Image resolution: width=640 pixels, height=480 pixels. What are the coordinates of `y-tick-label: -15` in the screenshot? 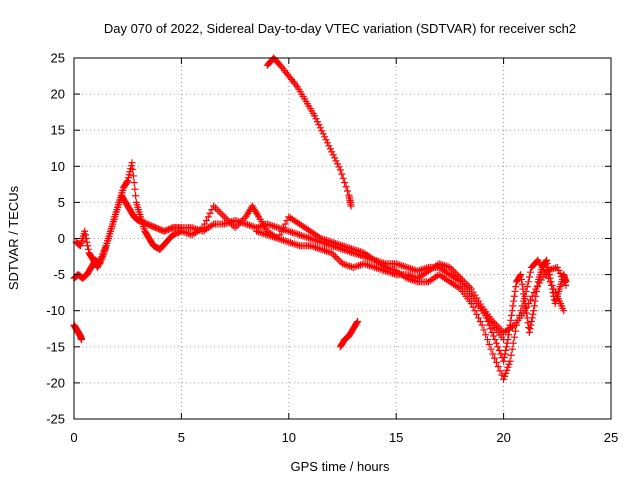 It's located at (55, 346).